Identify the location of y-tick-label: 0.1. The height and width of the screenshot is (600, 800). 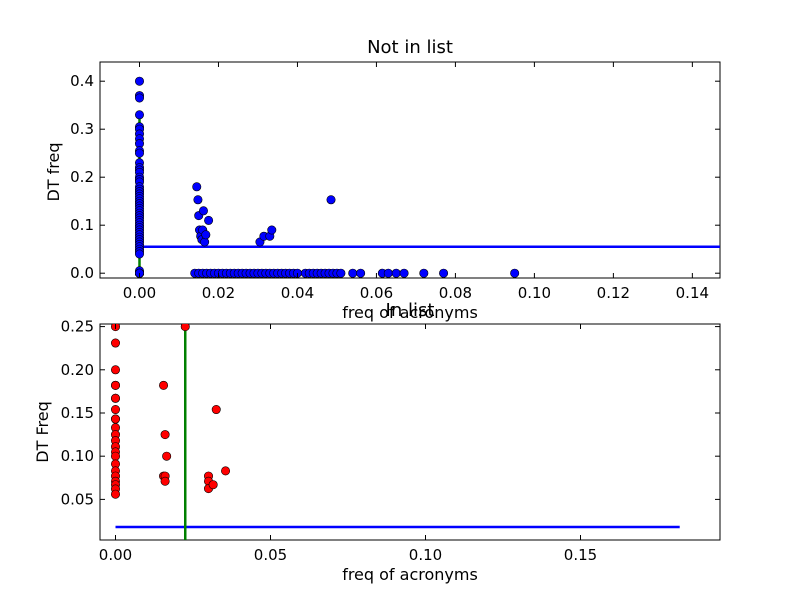
(82, 225).